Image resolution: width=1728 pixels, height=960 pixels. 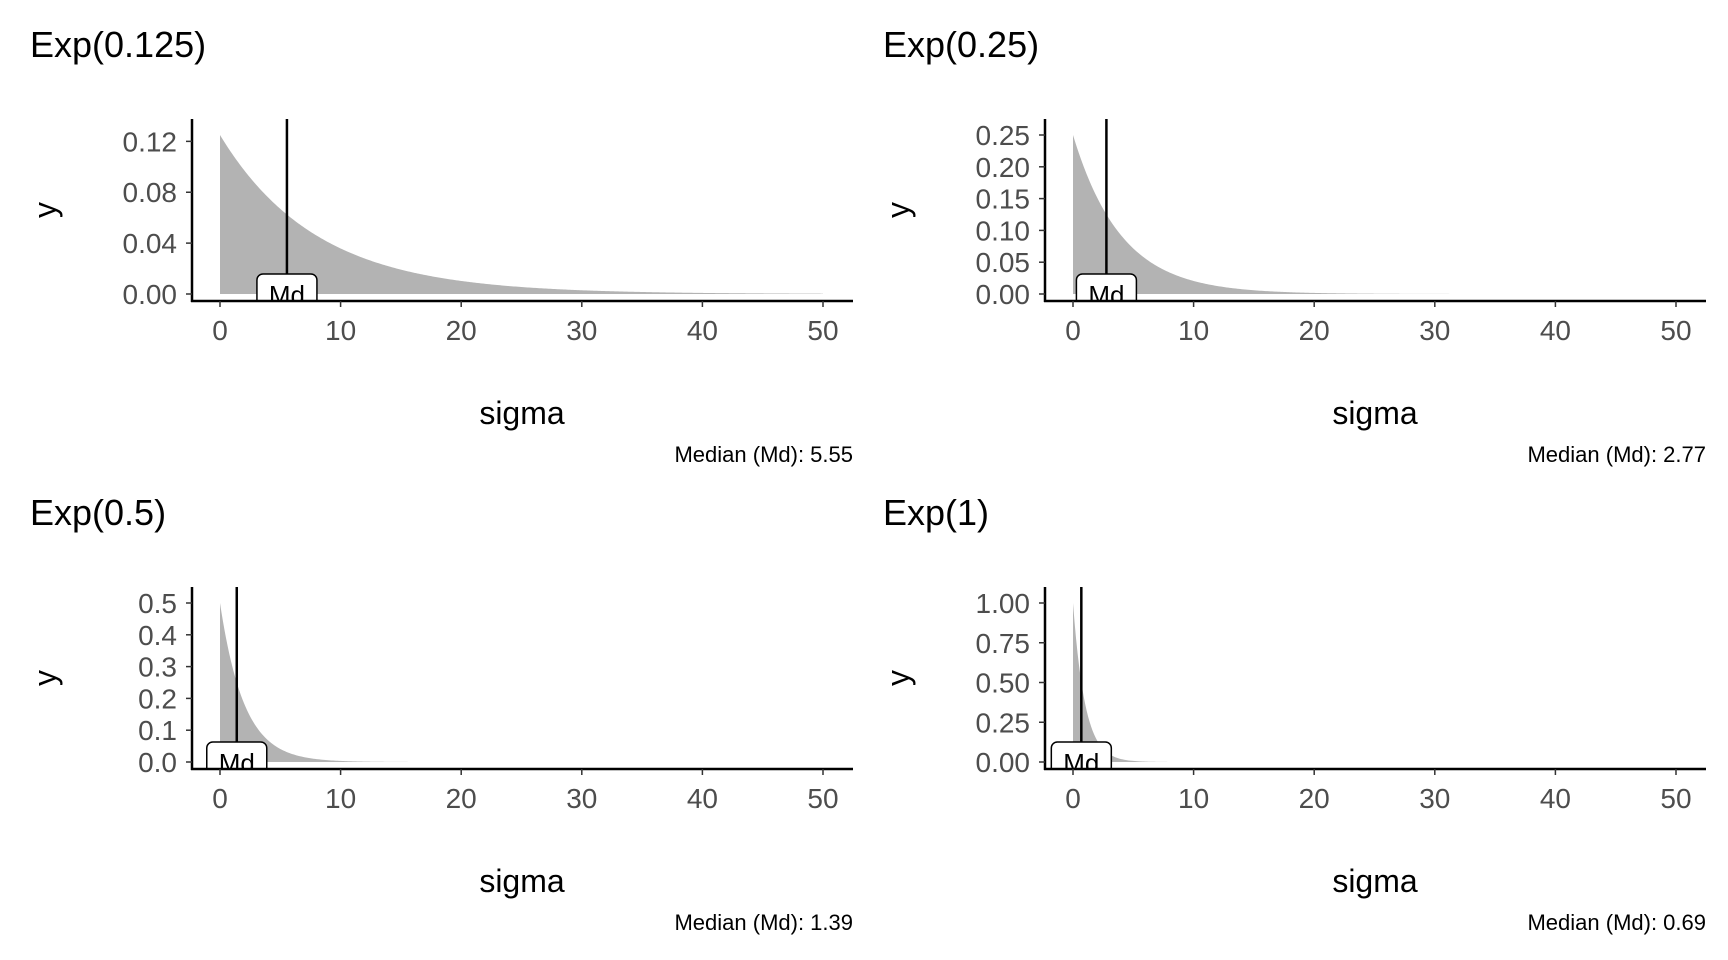 What do you see at coordinates (1003, 603) in the screenshot?
I see `y-tick-label: 1.00` at bounding box center [1003, 603].